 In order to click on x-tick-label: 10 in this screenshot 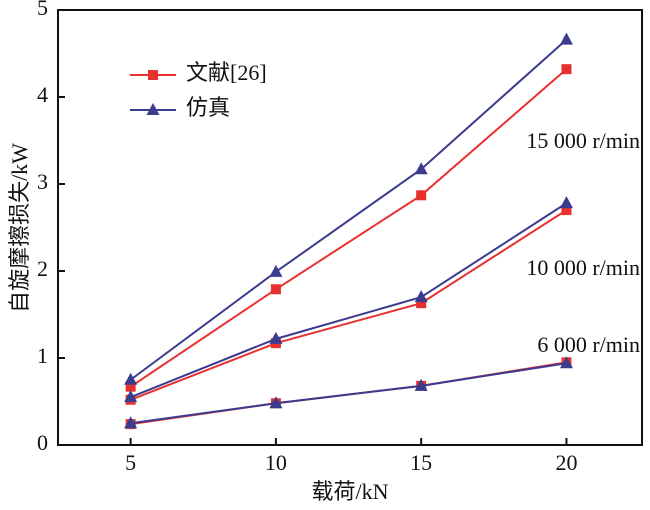, I will do `click(276, 462)`.